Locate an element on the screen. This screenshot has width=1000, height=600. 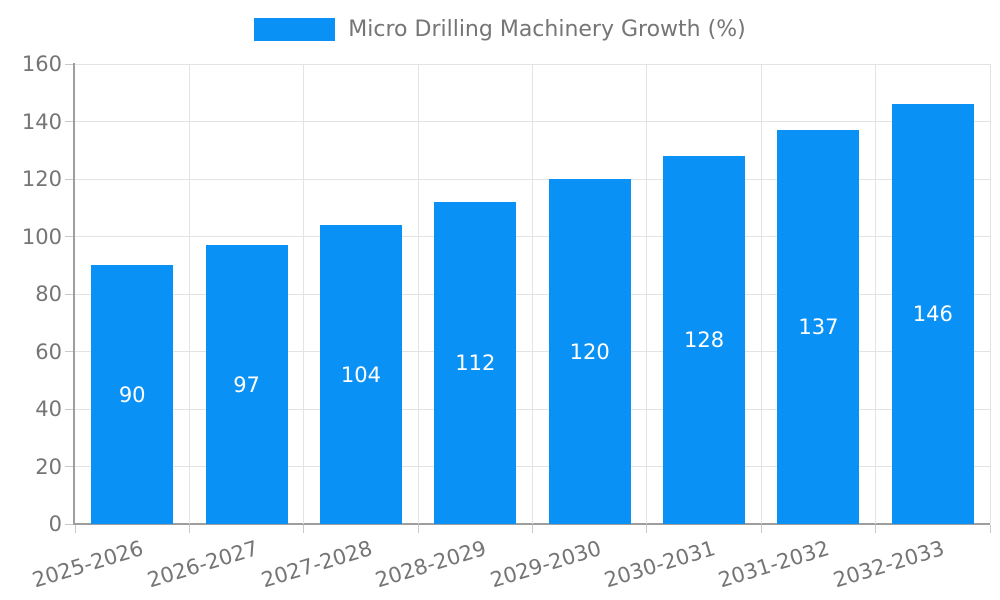
x-axis-tick-label: 2025-2026 is located at coordinates (88, 564).